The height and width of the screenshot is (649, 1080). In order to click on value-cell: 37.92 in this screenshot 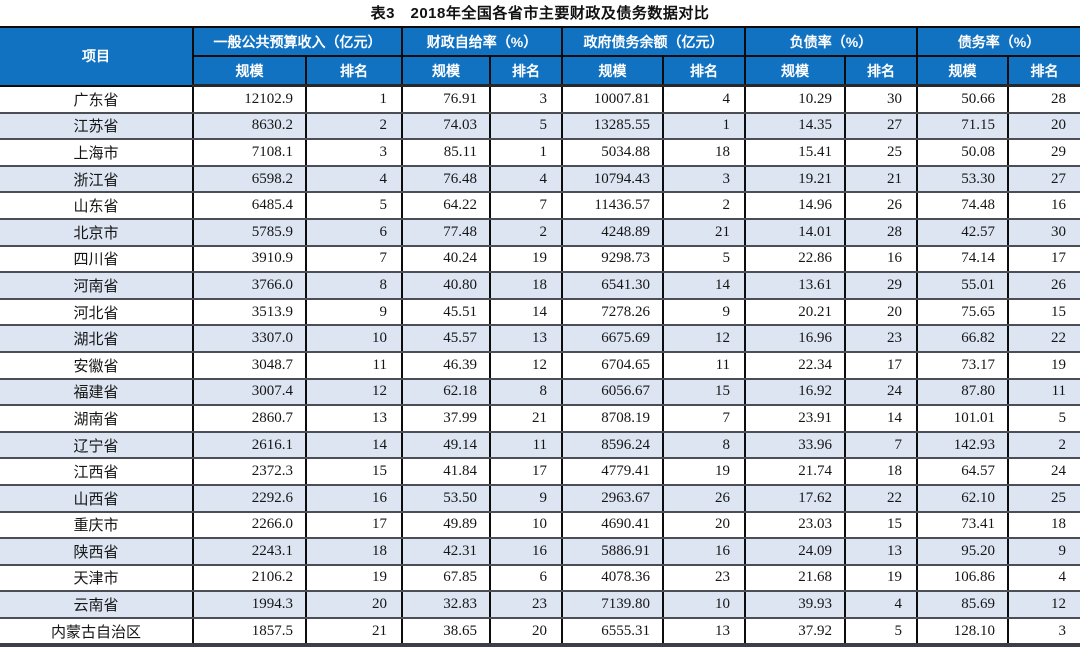, I will do `click(795, 631)`.